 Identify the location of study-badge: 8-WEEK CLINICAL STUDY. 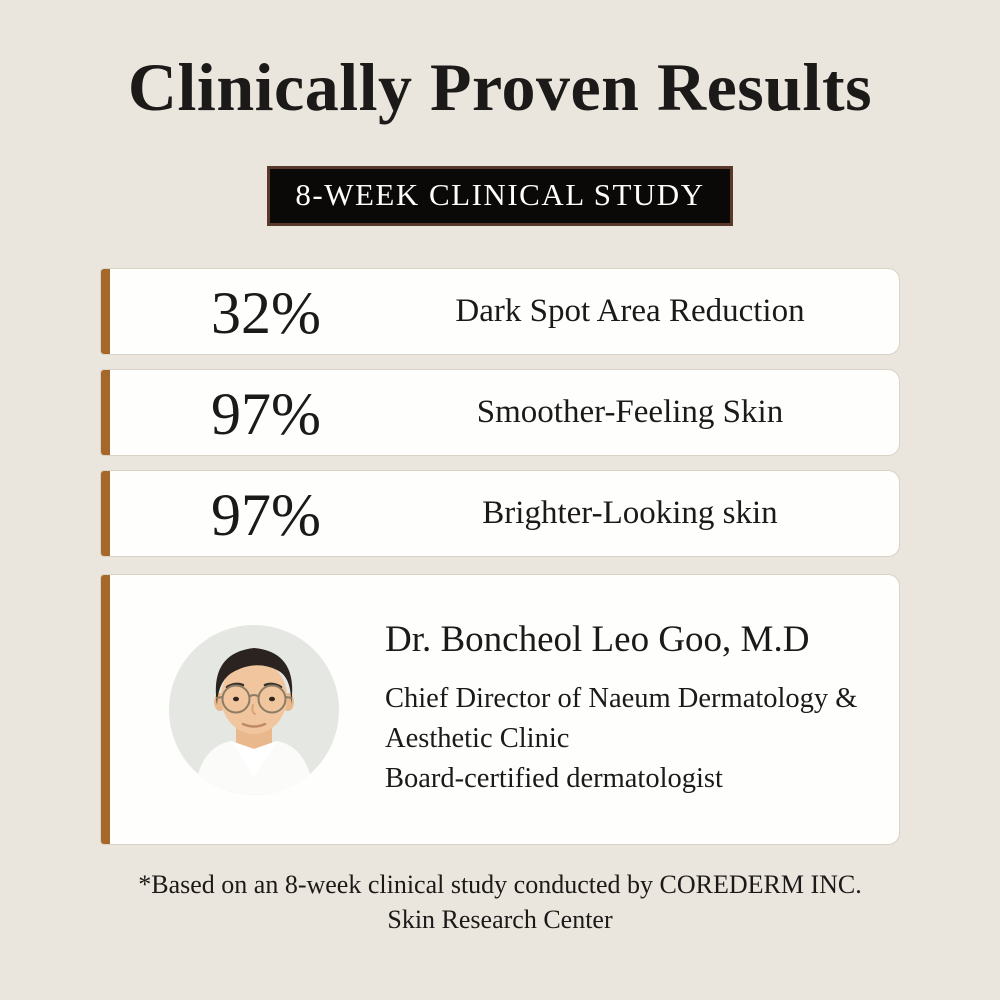
(500, 196).